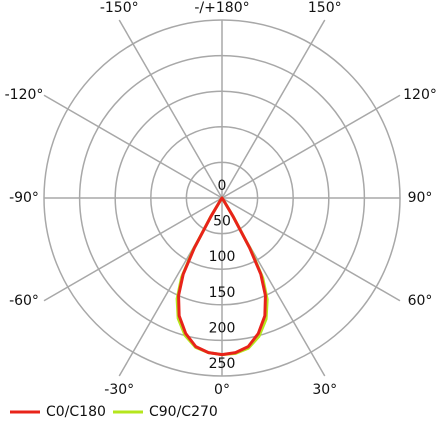  I want to click on angle-label: -90°, so click(24, 198).